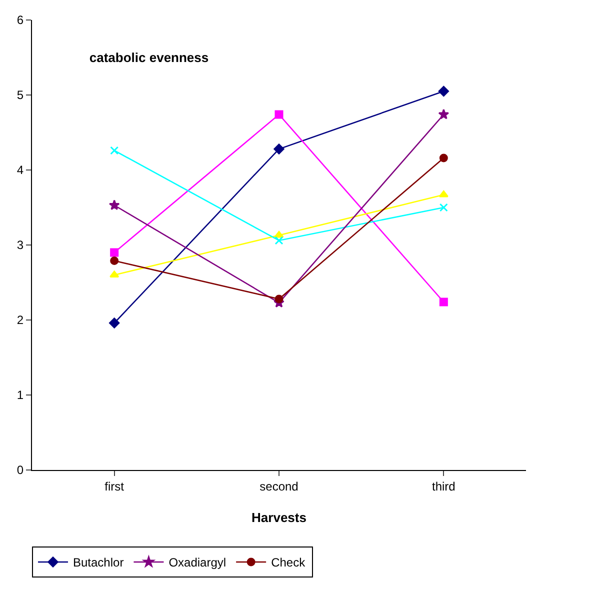 This screenshot has width=596, height=589. Describe the element at coordinates (288, 563) in the screenshot. I see `legend-label: Check` at that location.